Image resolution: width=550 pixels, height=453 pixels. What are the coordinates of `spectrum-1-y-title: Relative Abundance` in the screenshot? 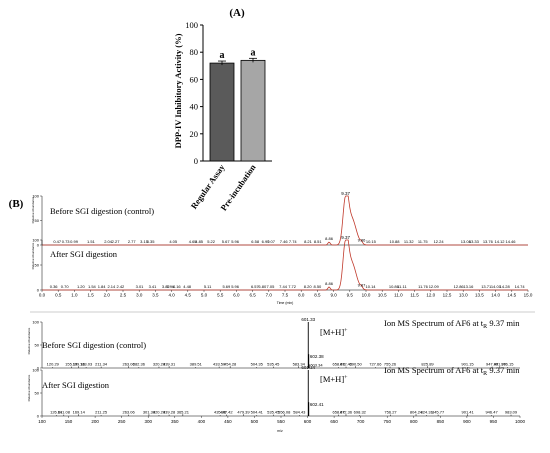 It's located at (29, 340).